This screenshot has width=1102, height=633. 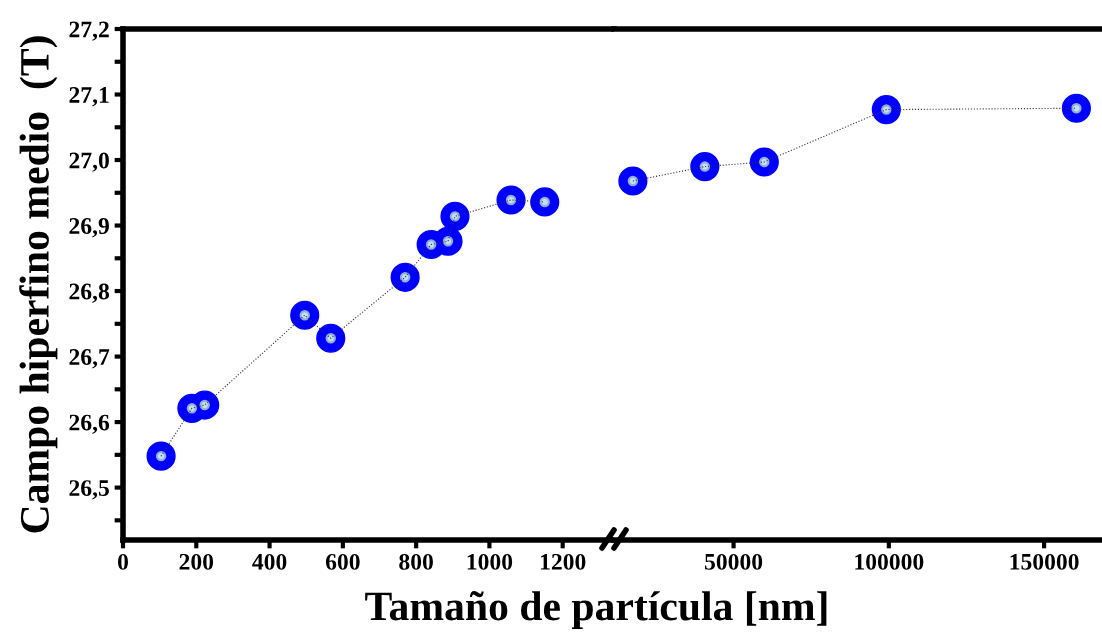 What do you see at coordinates (89, 490) in the screenshot?
I see `y-tick-label: 26,5` at bounding box center [89, 490].